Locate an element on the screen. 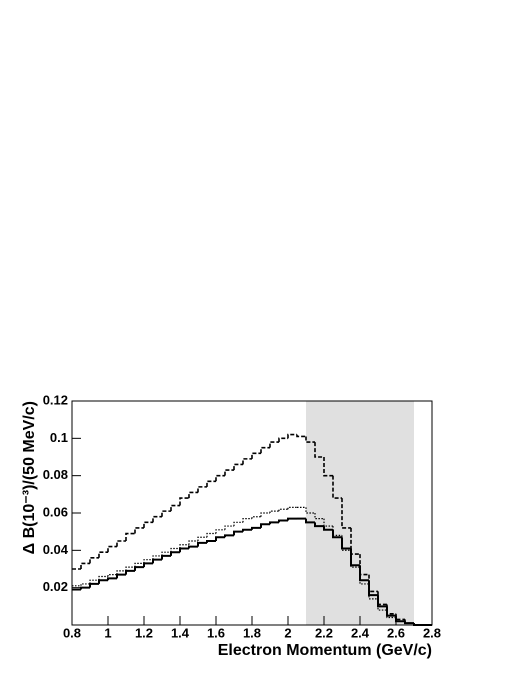 The width and height of the screenshot is (518, 675). x-tick-label: 2.2 is located at coordinates (324, 632).